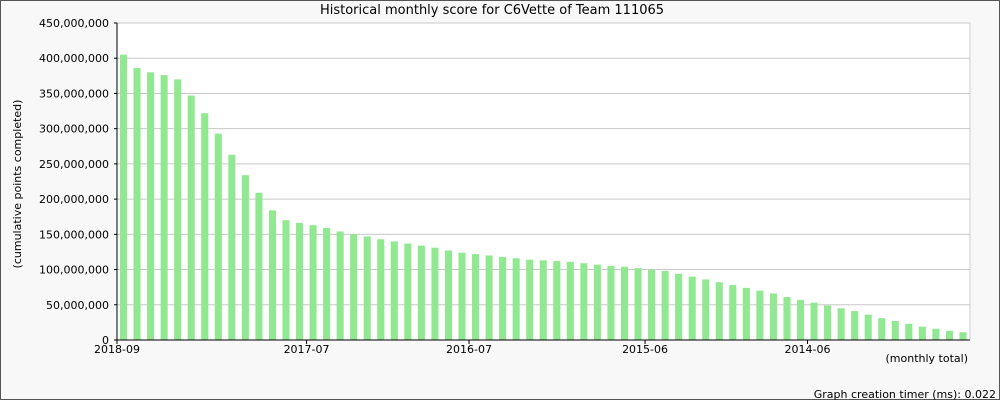 This screenshot has width=1000, height=400. What do you see at coordinates (74, 270) in the screenshot?
I see `y-tick-label: 100,000,000` at bounding box center [74, 270].